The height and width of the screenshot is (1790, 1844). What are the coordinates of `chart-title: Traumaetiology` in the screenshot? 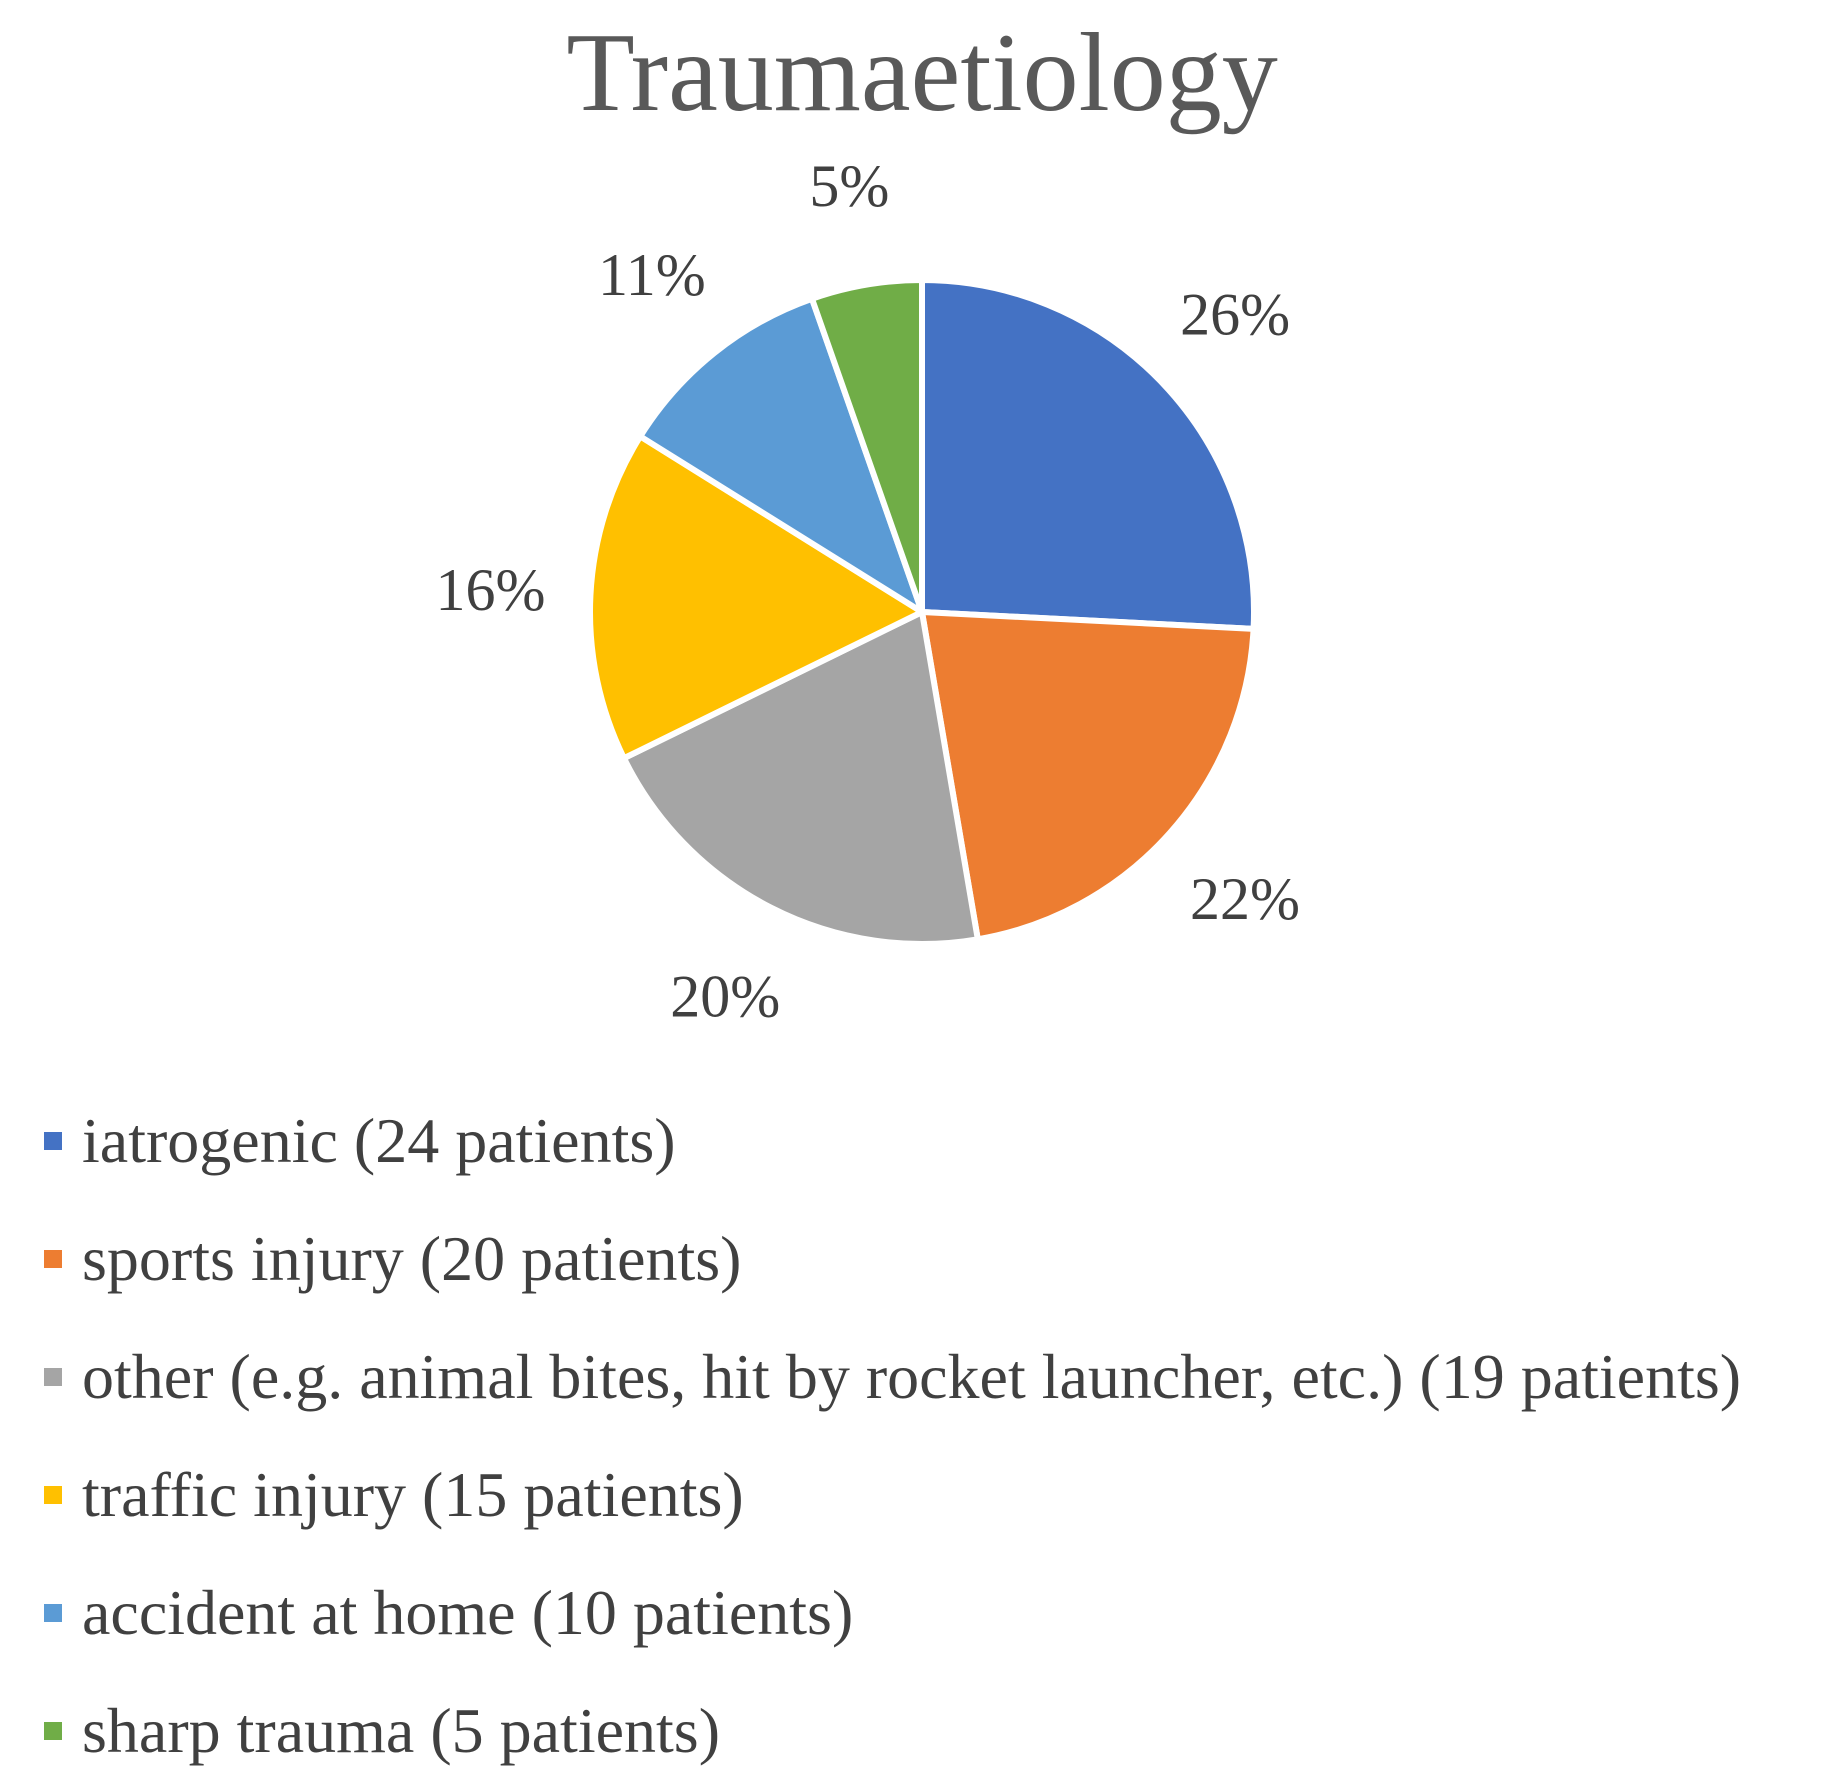 It's located at (922, 73).